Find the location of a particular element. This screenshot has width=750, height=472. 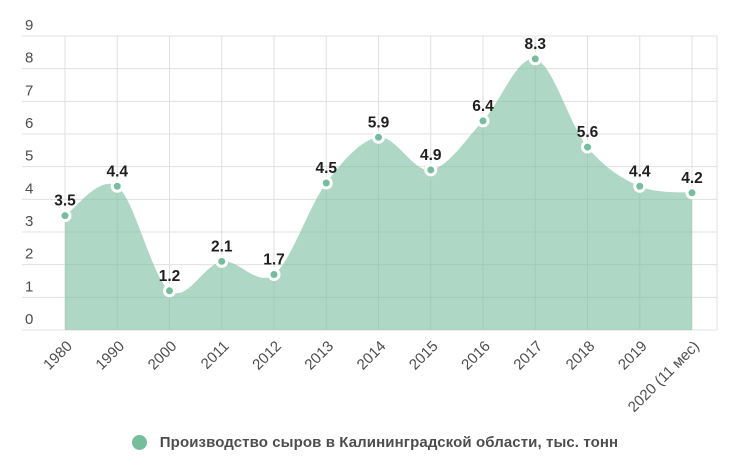

data-point-value-label: 2.1 is located at coordinates (222, 246).